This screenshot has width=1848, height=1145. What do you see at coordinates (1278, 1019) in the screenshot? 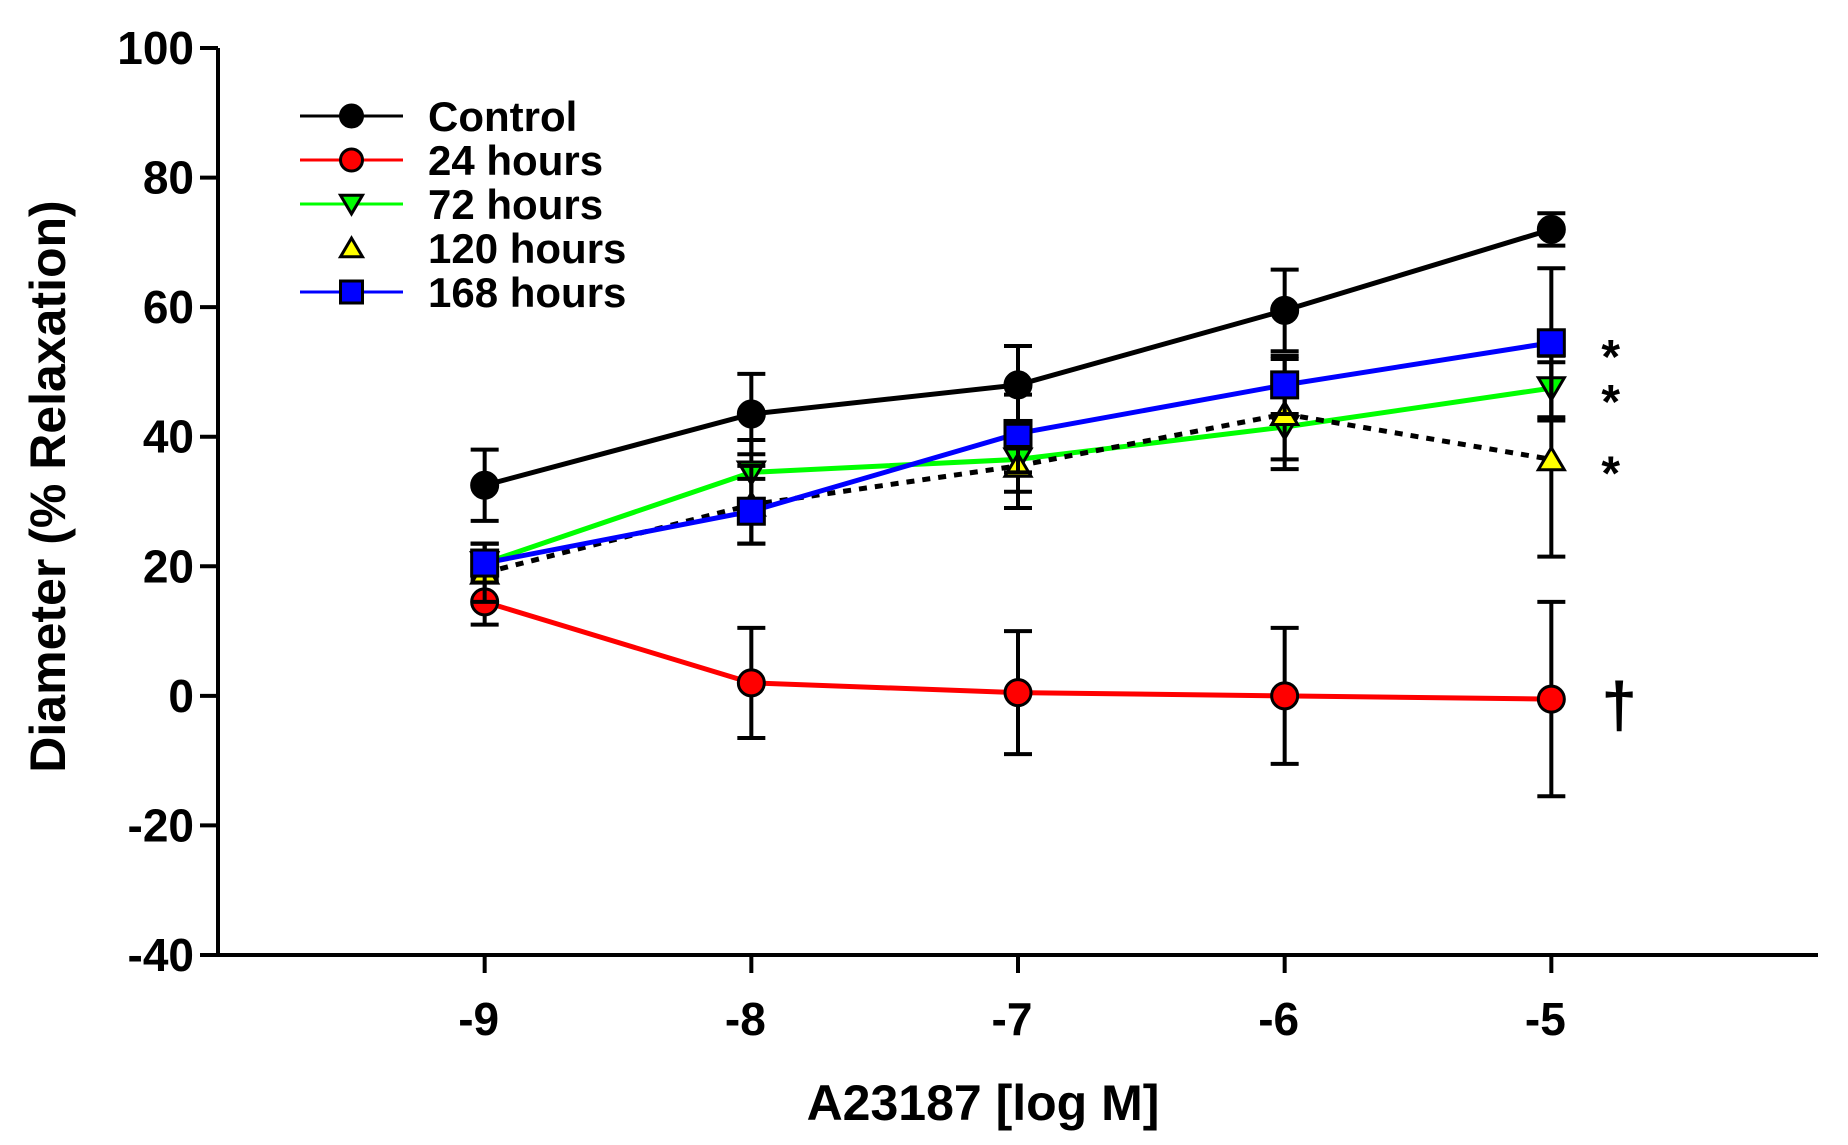
I see `x-tick-label: -6` at bounding box center [1278, 1019].